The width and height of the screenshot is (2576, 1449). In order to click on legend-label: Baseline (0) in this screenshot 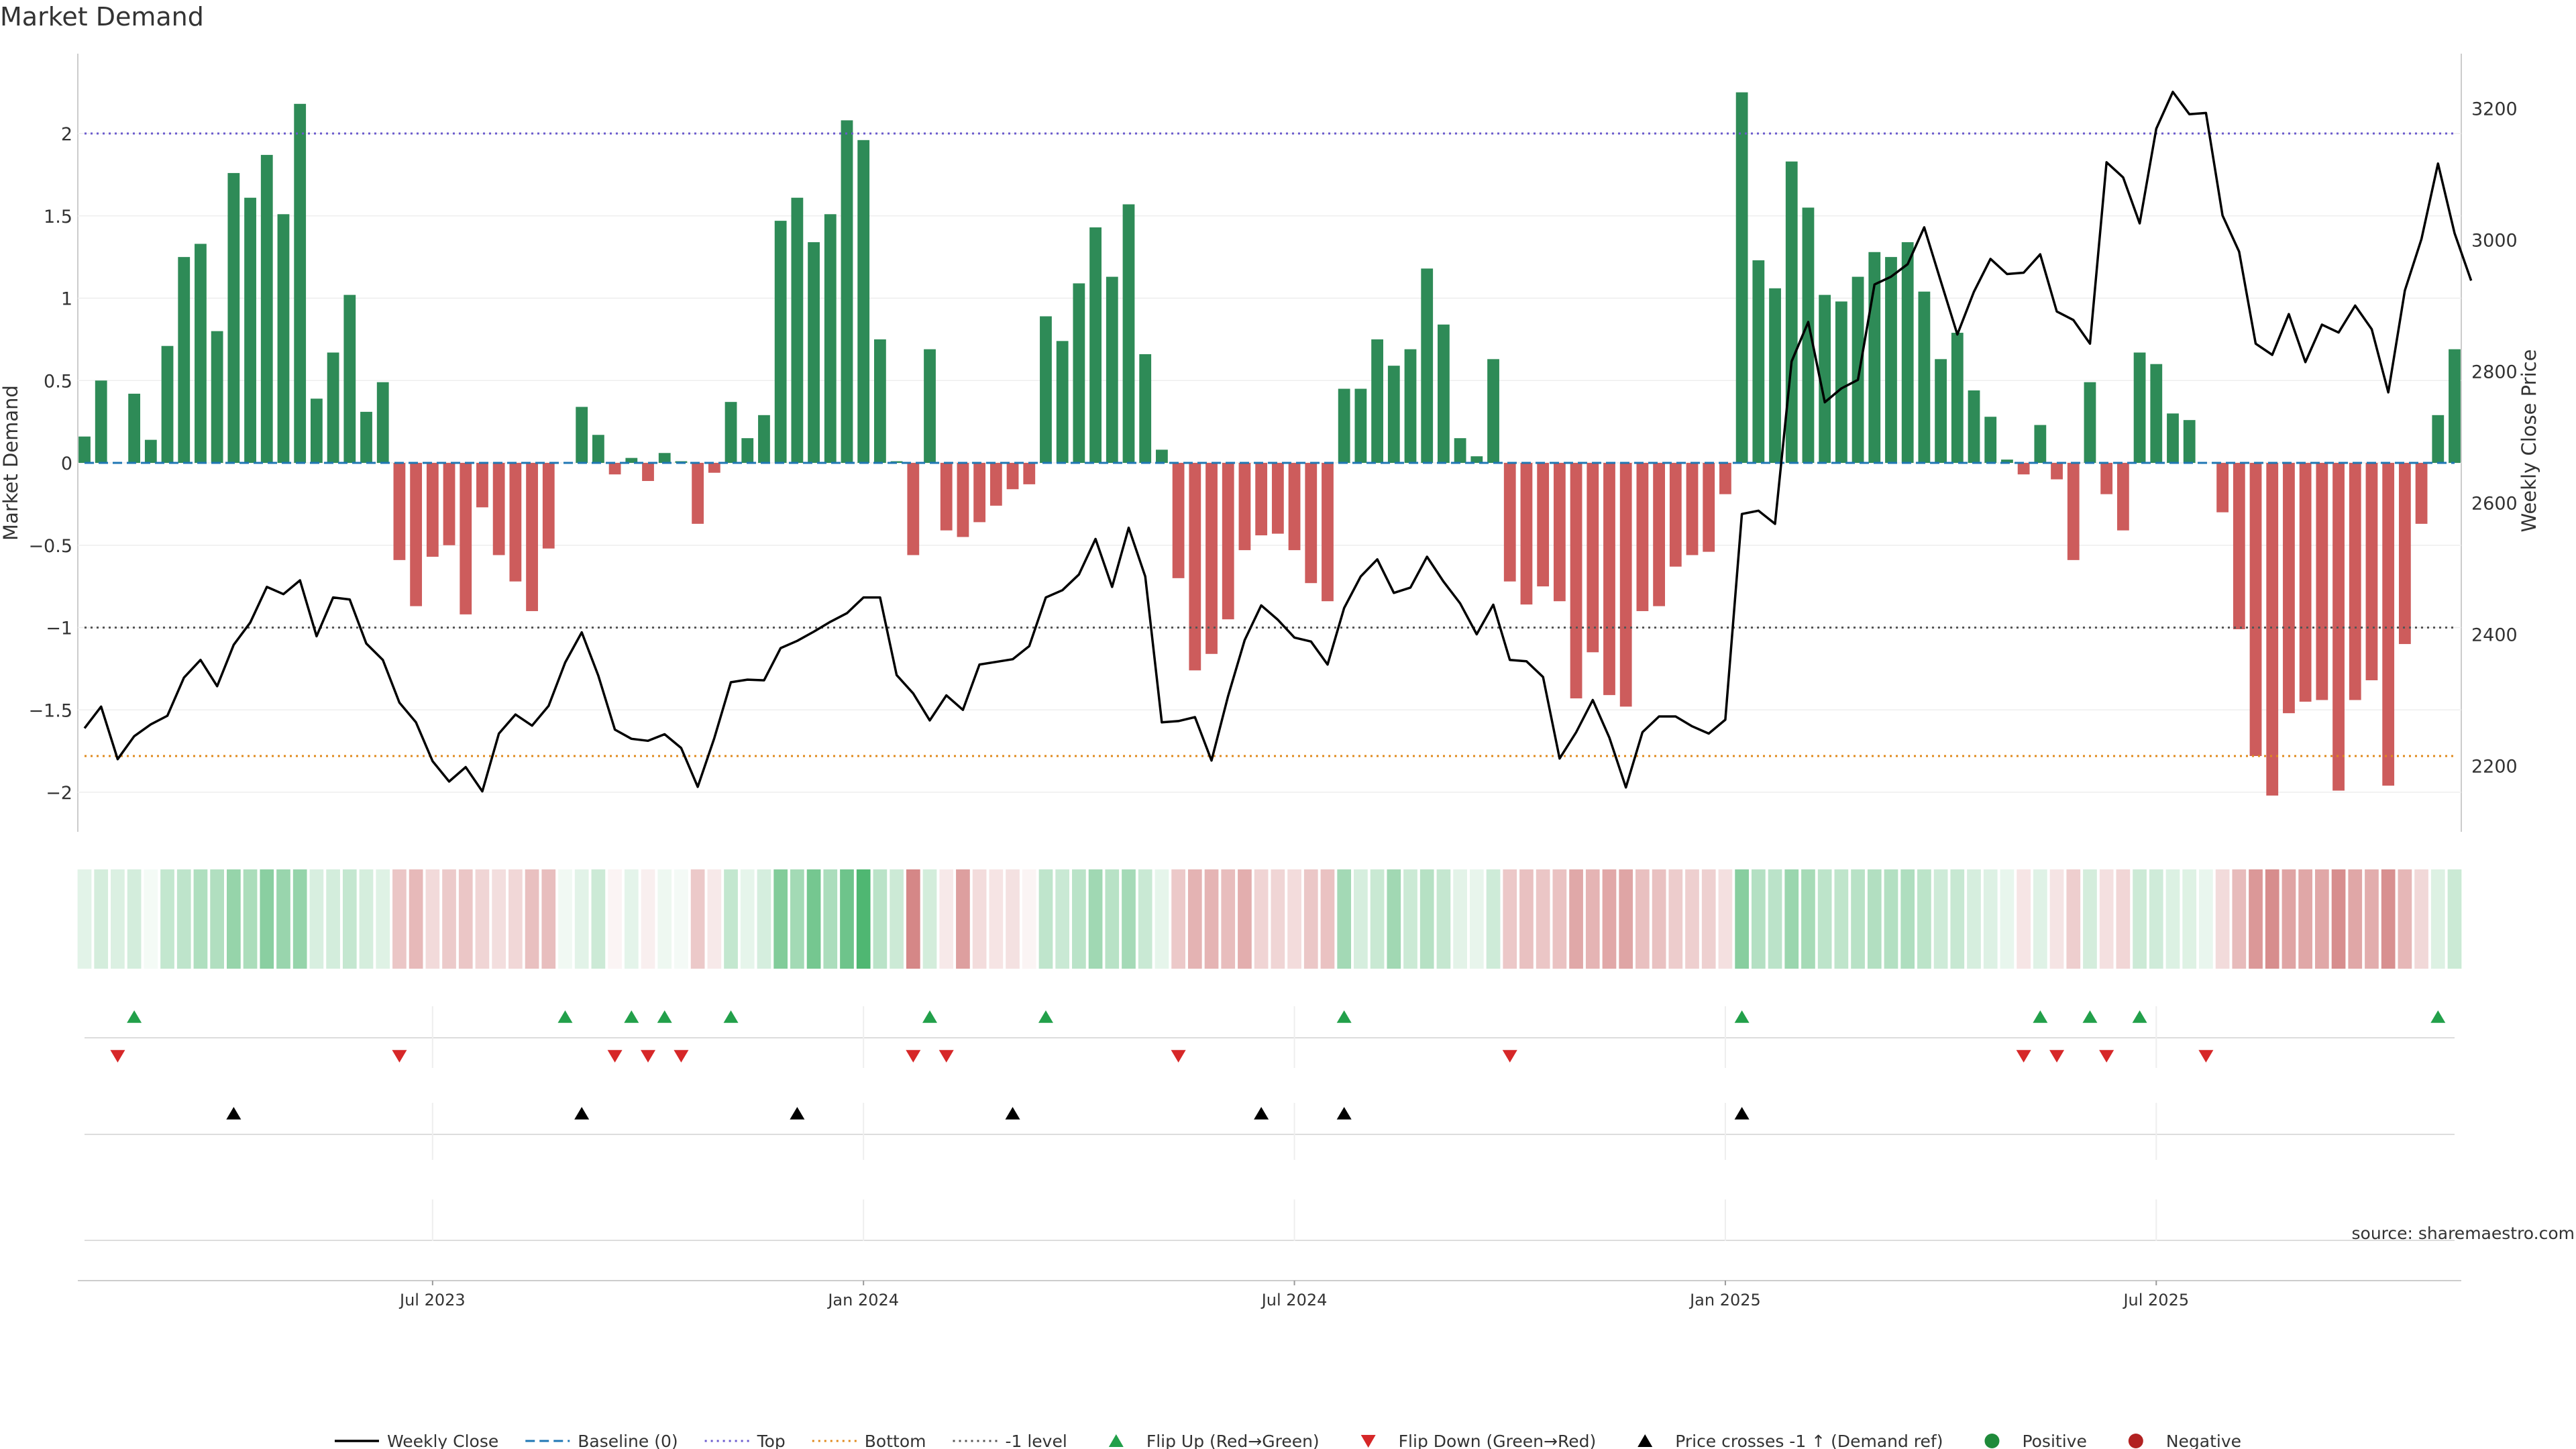, I will do `click(628, 1440)`.